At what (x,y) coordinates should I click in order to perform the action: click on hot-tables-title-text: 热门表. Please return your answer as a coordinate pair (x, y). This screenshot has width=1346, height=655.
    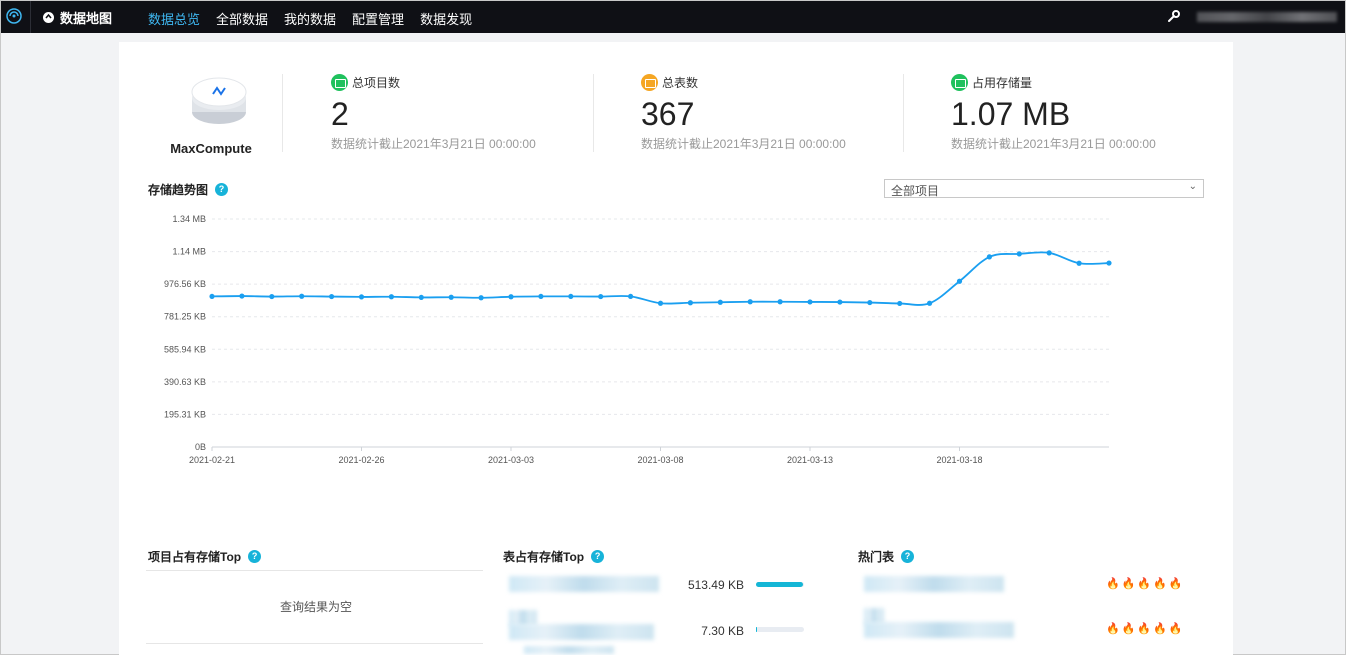
    Looking at the image, I should click on (876, 557).